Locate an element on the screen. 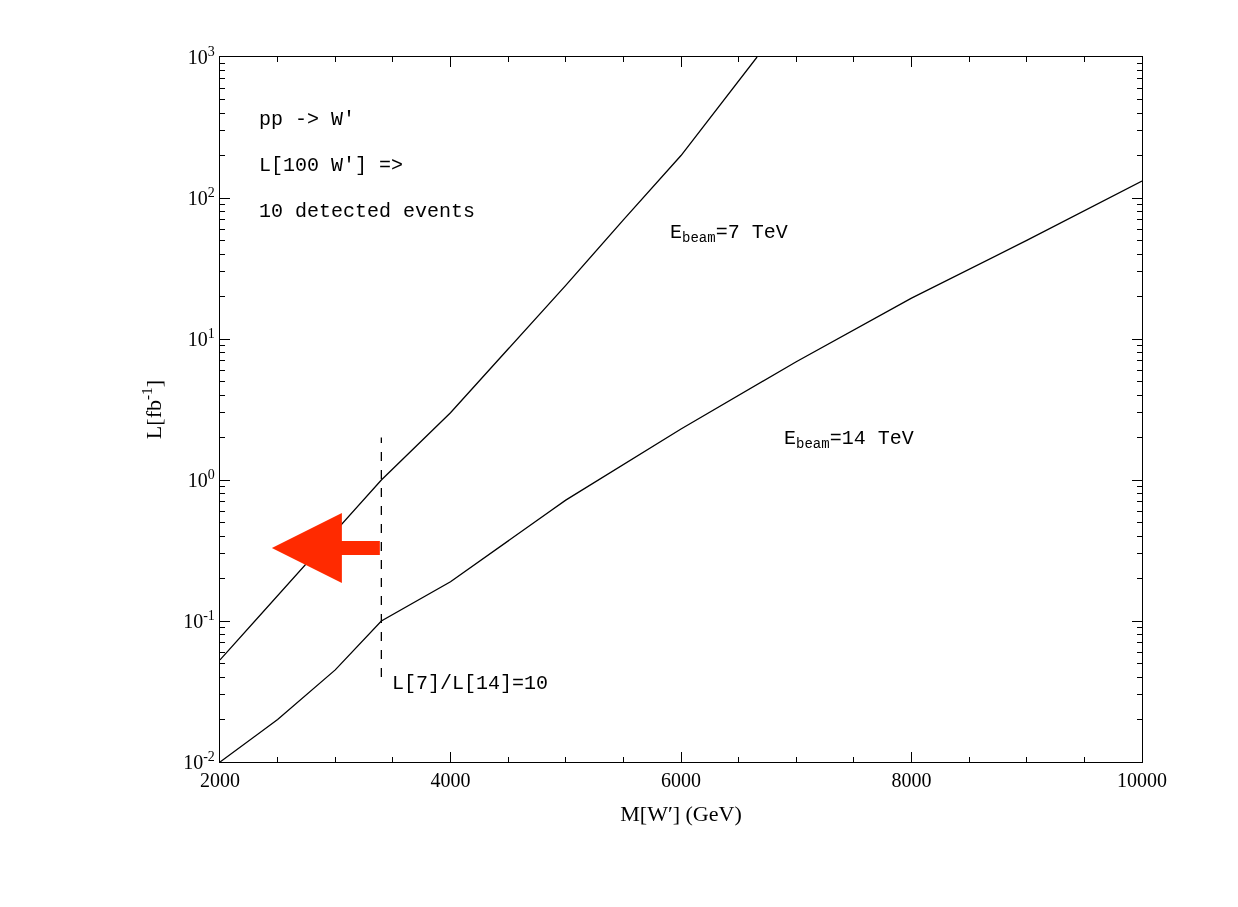 Image resolution: width=1238 pixels, height=907 pixels. x-tick-label: 8000 is located at coordinates (911, 780).